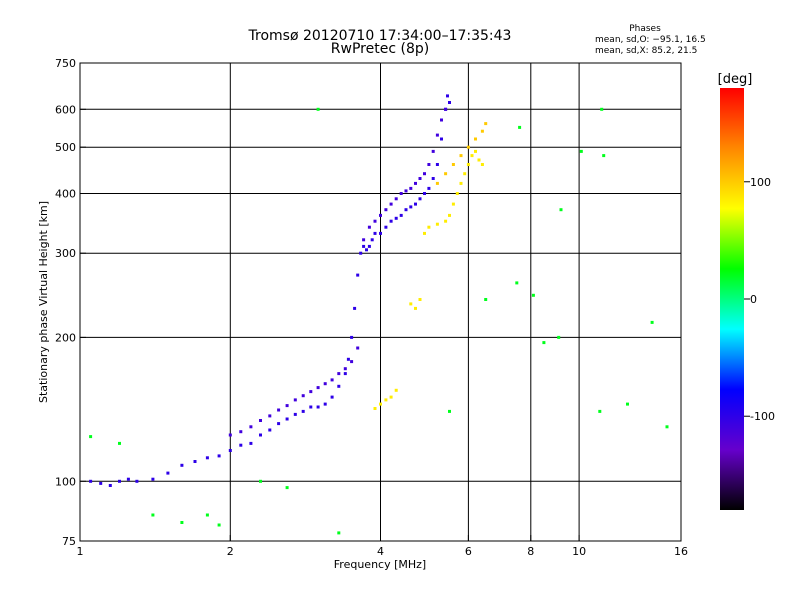 The width and height of the screenshot is (800, 600). I want to click on y-tick-label: 75, so click(69, 541).